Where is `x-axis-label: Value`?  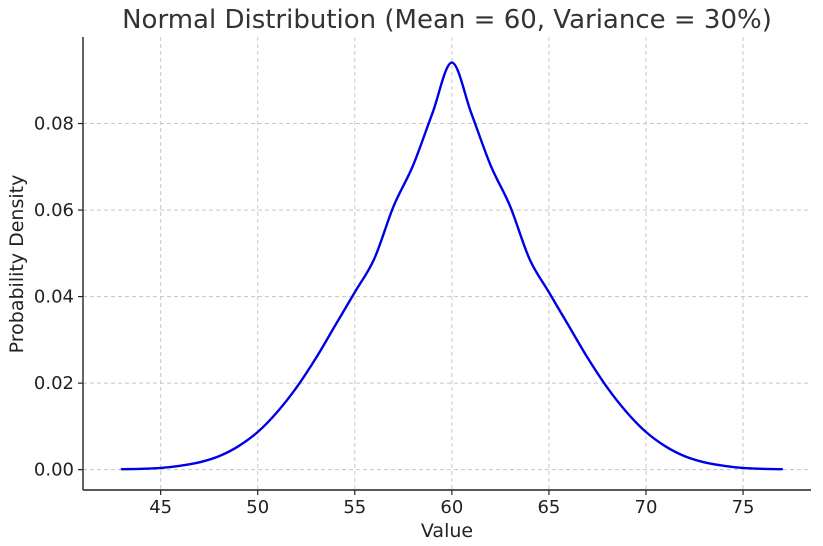
x-axis-label: Value is located at coordinates (447, 531).